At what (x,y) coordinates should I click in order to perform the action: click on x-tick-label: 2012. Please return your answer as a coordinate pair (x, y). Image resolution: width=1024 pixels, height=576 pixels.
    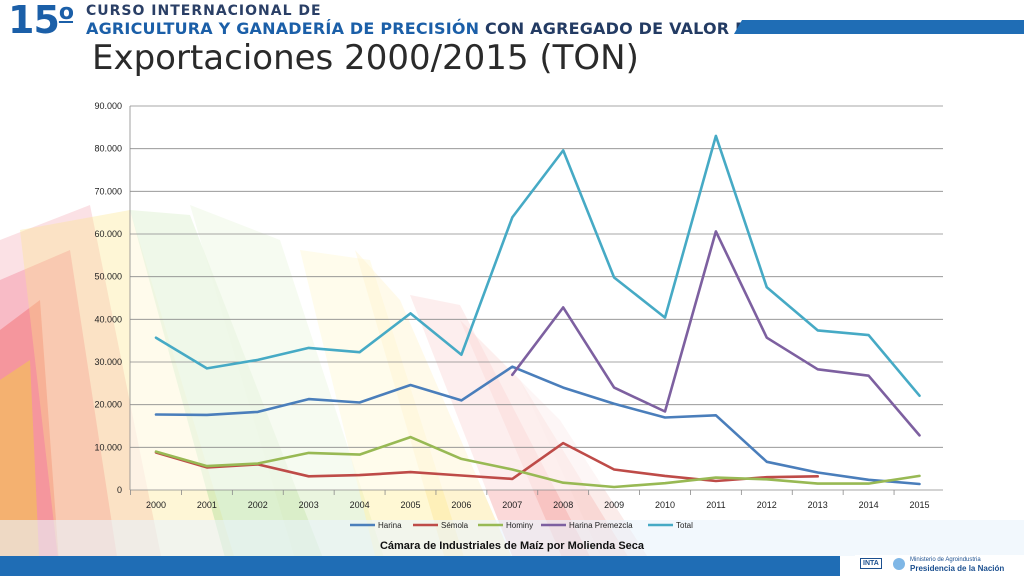
    Looking at the image, I should click on (767, 505).